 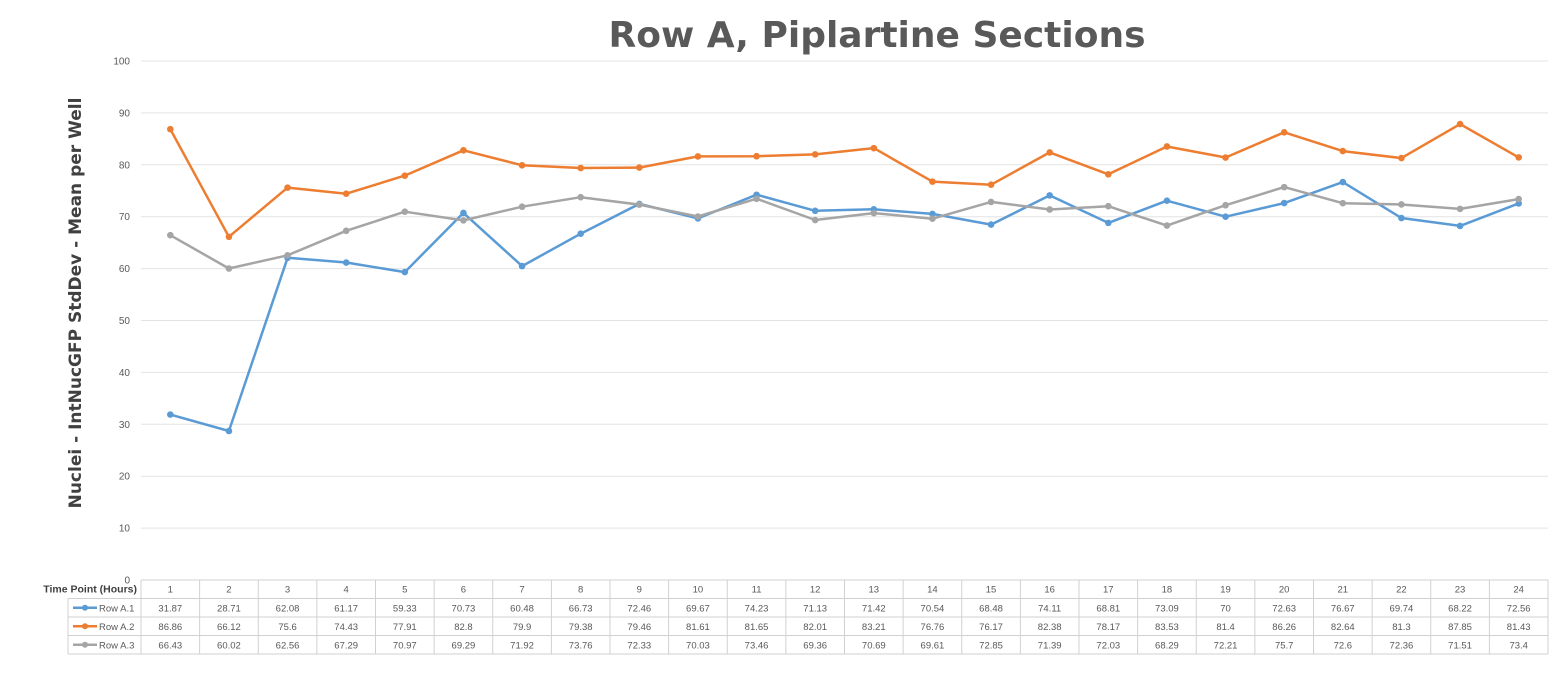 What do you see at coordinates (1518, 645) in the screenshot?
I see `data-label: 73.4` at bounding box center [1518, 645].